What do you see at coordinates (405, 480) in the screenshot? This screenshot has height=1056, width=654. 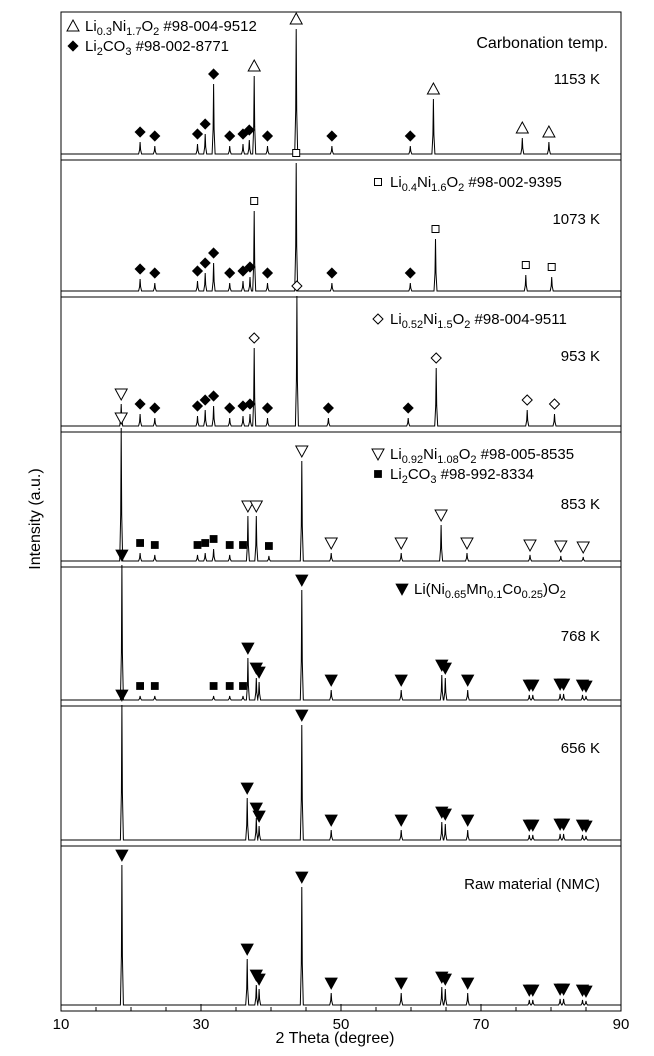 I see `panel-3-legend-text-1-part-1: 2` at bounding box center [405, 480].